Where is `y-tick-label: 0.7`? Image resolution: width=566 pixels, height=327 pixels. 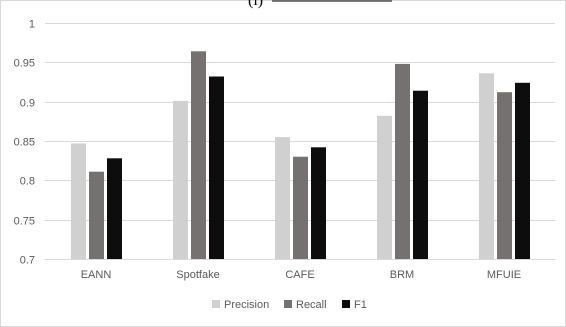
y-tick-label: 0.7 is located at coordinates (27, 261).